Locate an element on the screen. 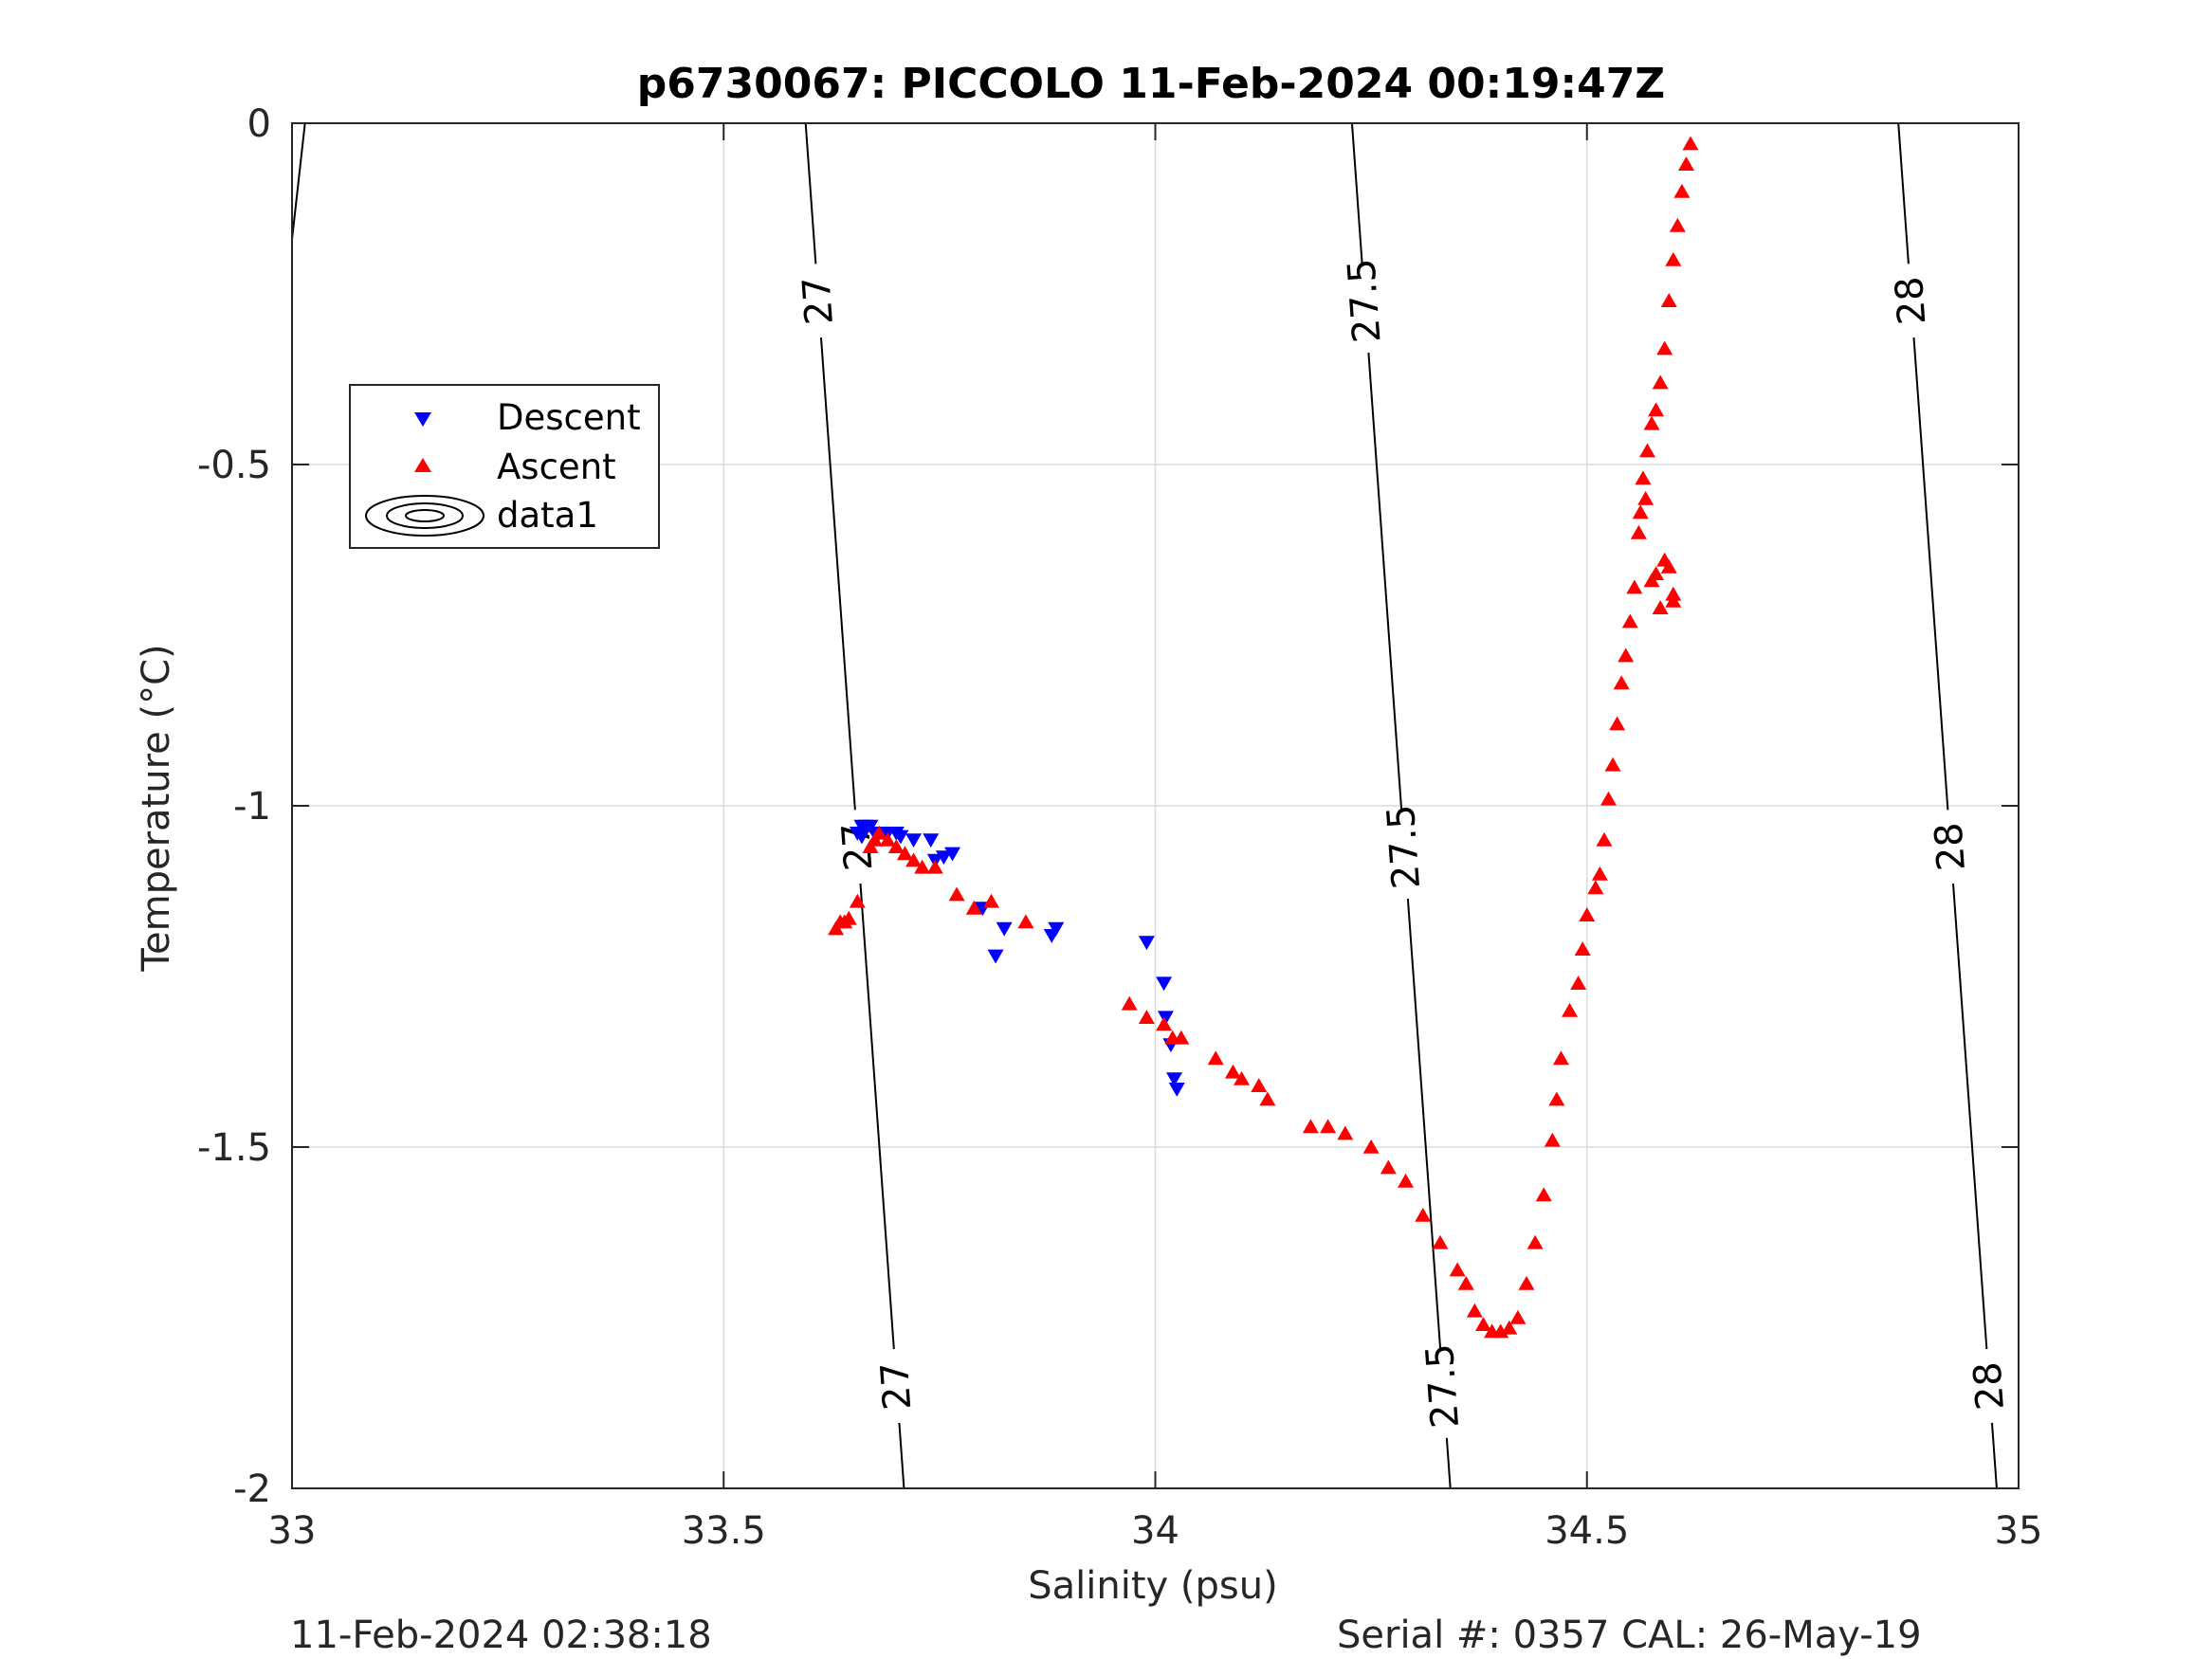 Image resolution: width=2212 pixels, height=1659 pixels. y-tick-label: 0 is located at coordinates (259, 124).